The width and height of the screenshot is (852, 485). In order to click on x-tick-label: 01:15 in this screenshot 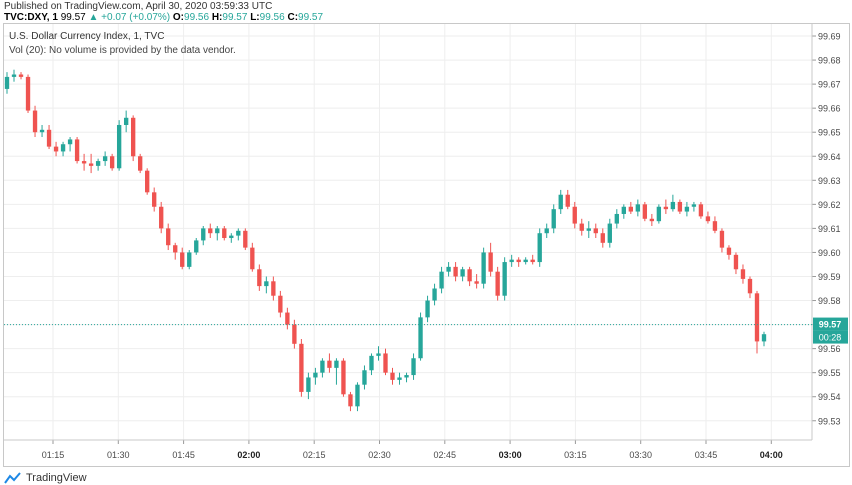, I will do `click(53, 455)`.